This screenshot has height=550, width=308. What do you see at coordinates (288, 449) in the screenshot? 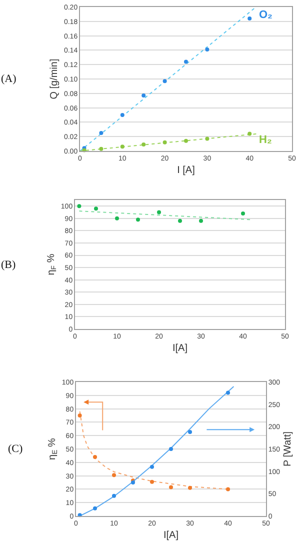
I see `y2-axis-title: P [Watt]` at bounding box center [288, 449].